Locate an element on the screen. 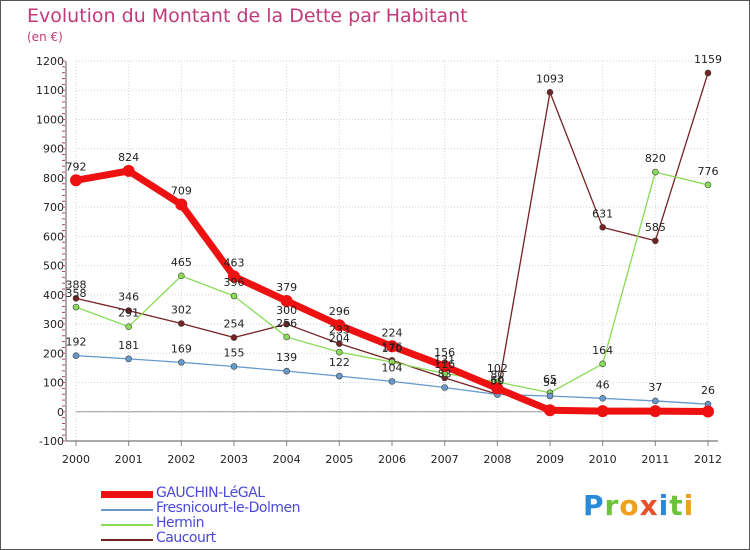 The image size is (750, 550). data-label: 155 is located at coordinates (234, 352).